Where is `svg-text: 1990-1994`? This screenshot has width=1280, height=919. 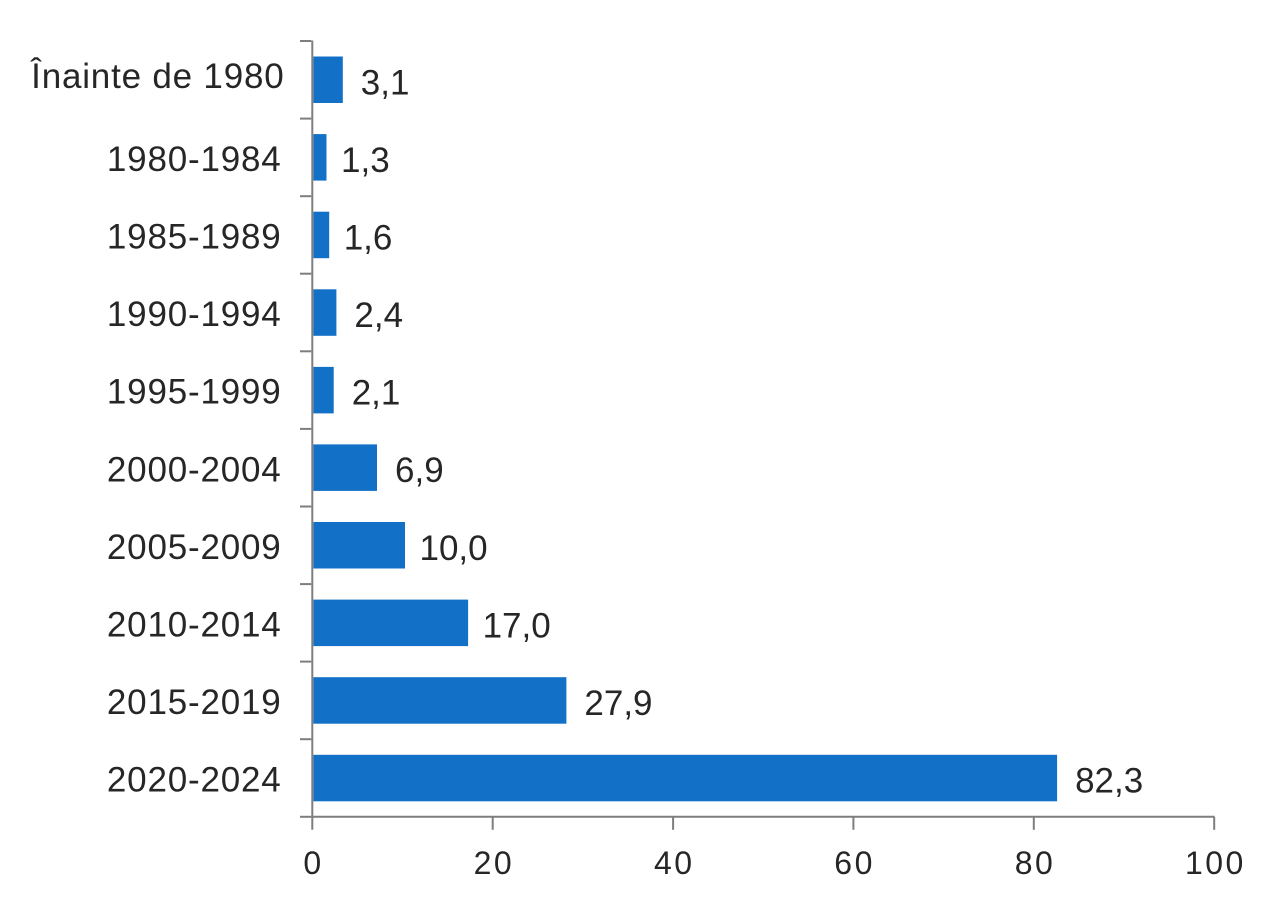 svg-text: 1990-1994 is located at coordinates (194, 314).